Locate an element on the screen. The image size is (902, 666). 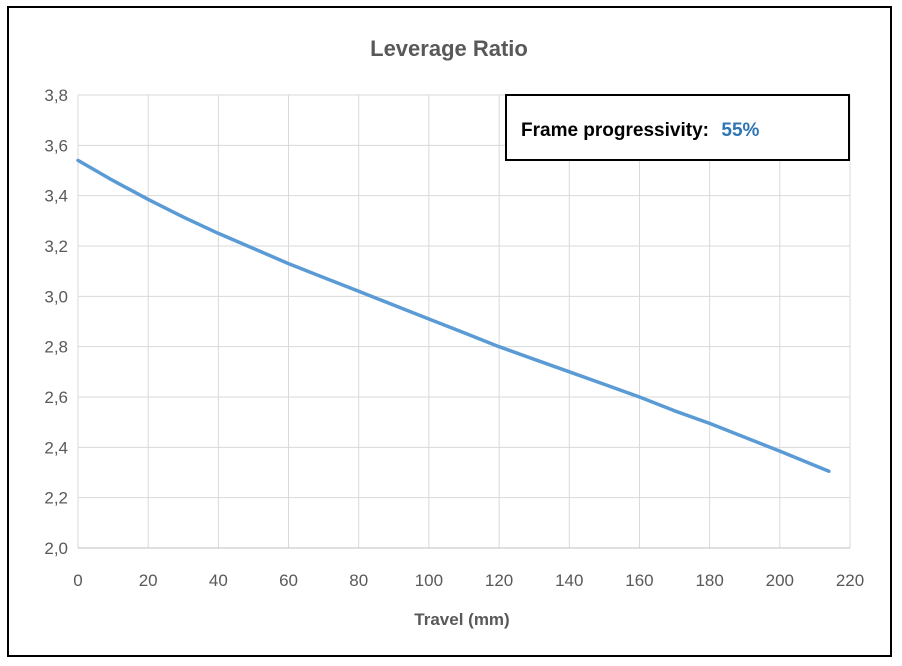
annotation-label: Frame progressivity: is located at coordinates (615, 130).